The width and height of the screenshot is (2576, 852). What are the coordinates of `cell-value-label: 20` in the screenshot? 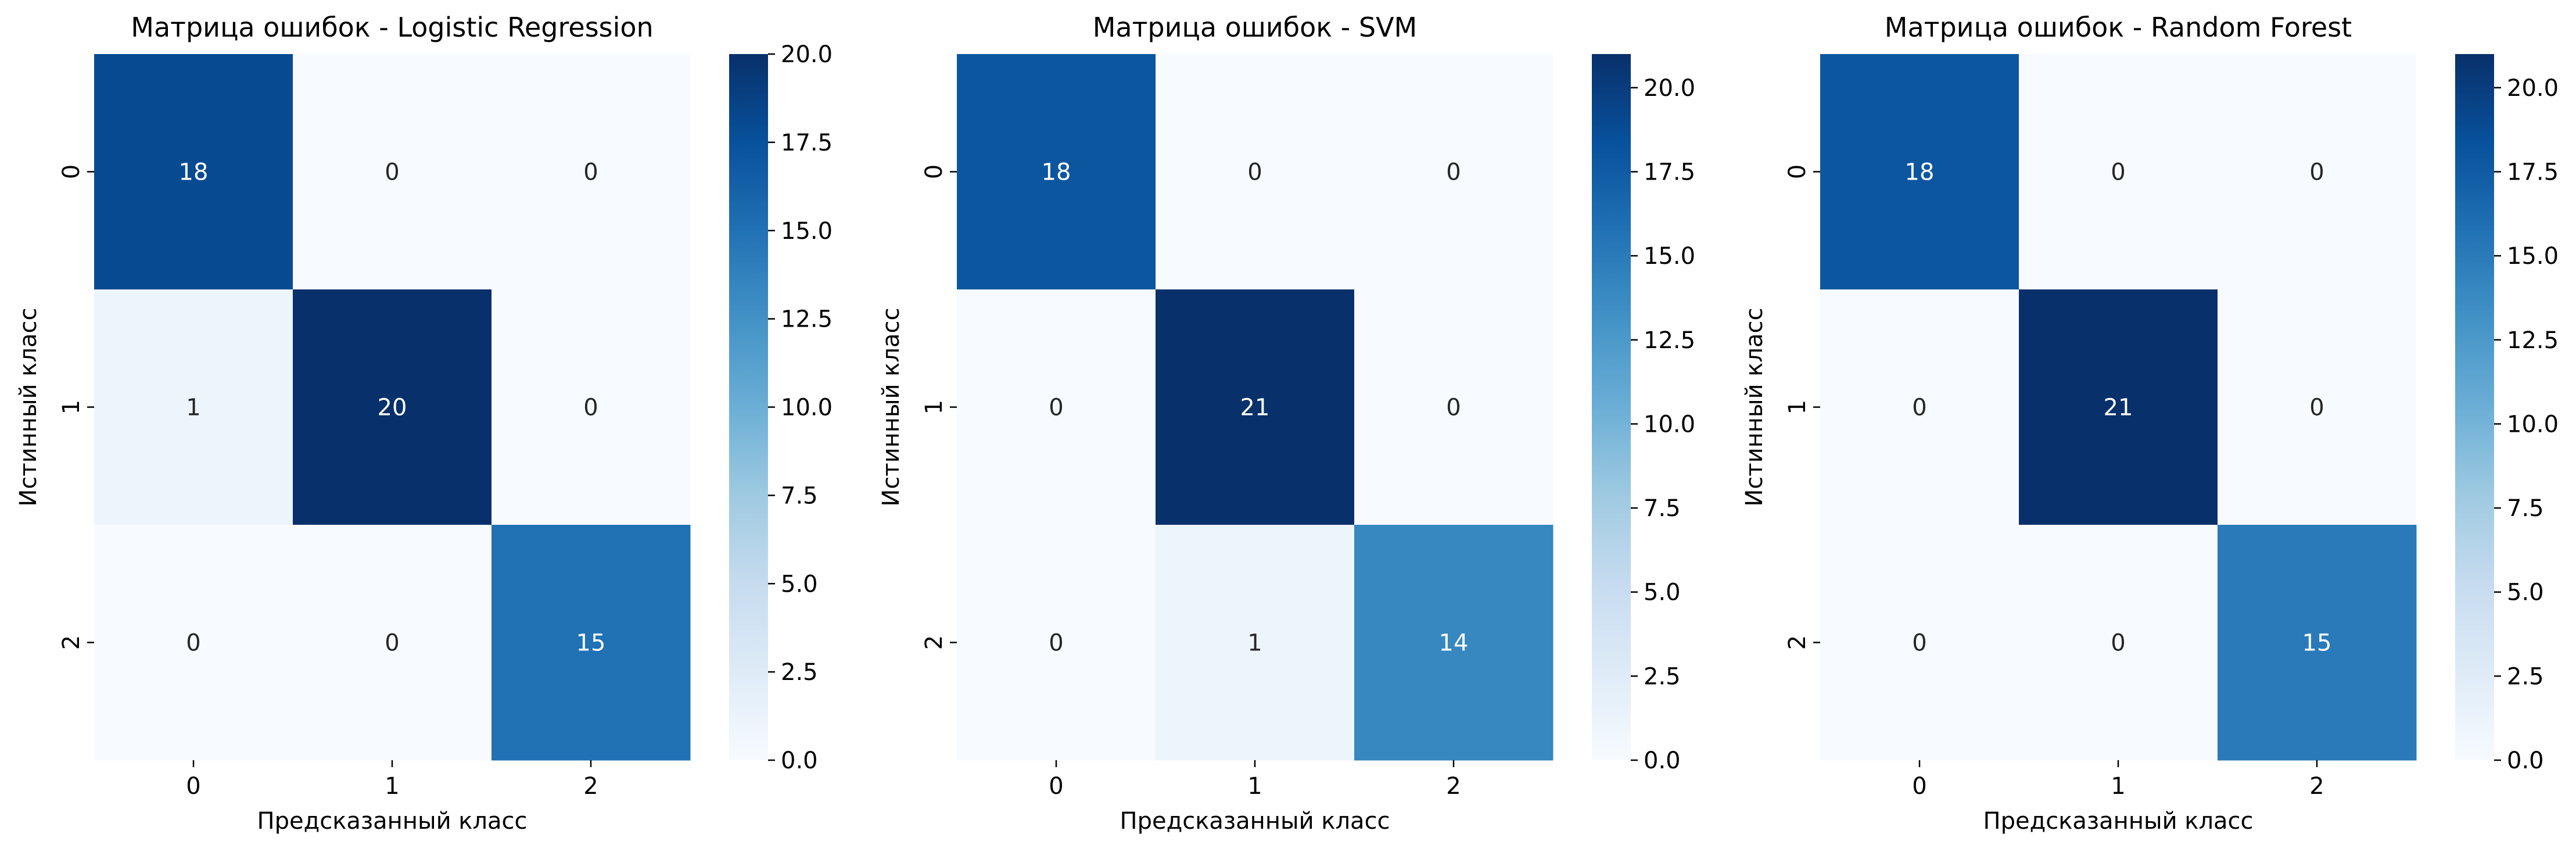 It's located at (392, 408).